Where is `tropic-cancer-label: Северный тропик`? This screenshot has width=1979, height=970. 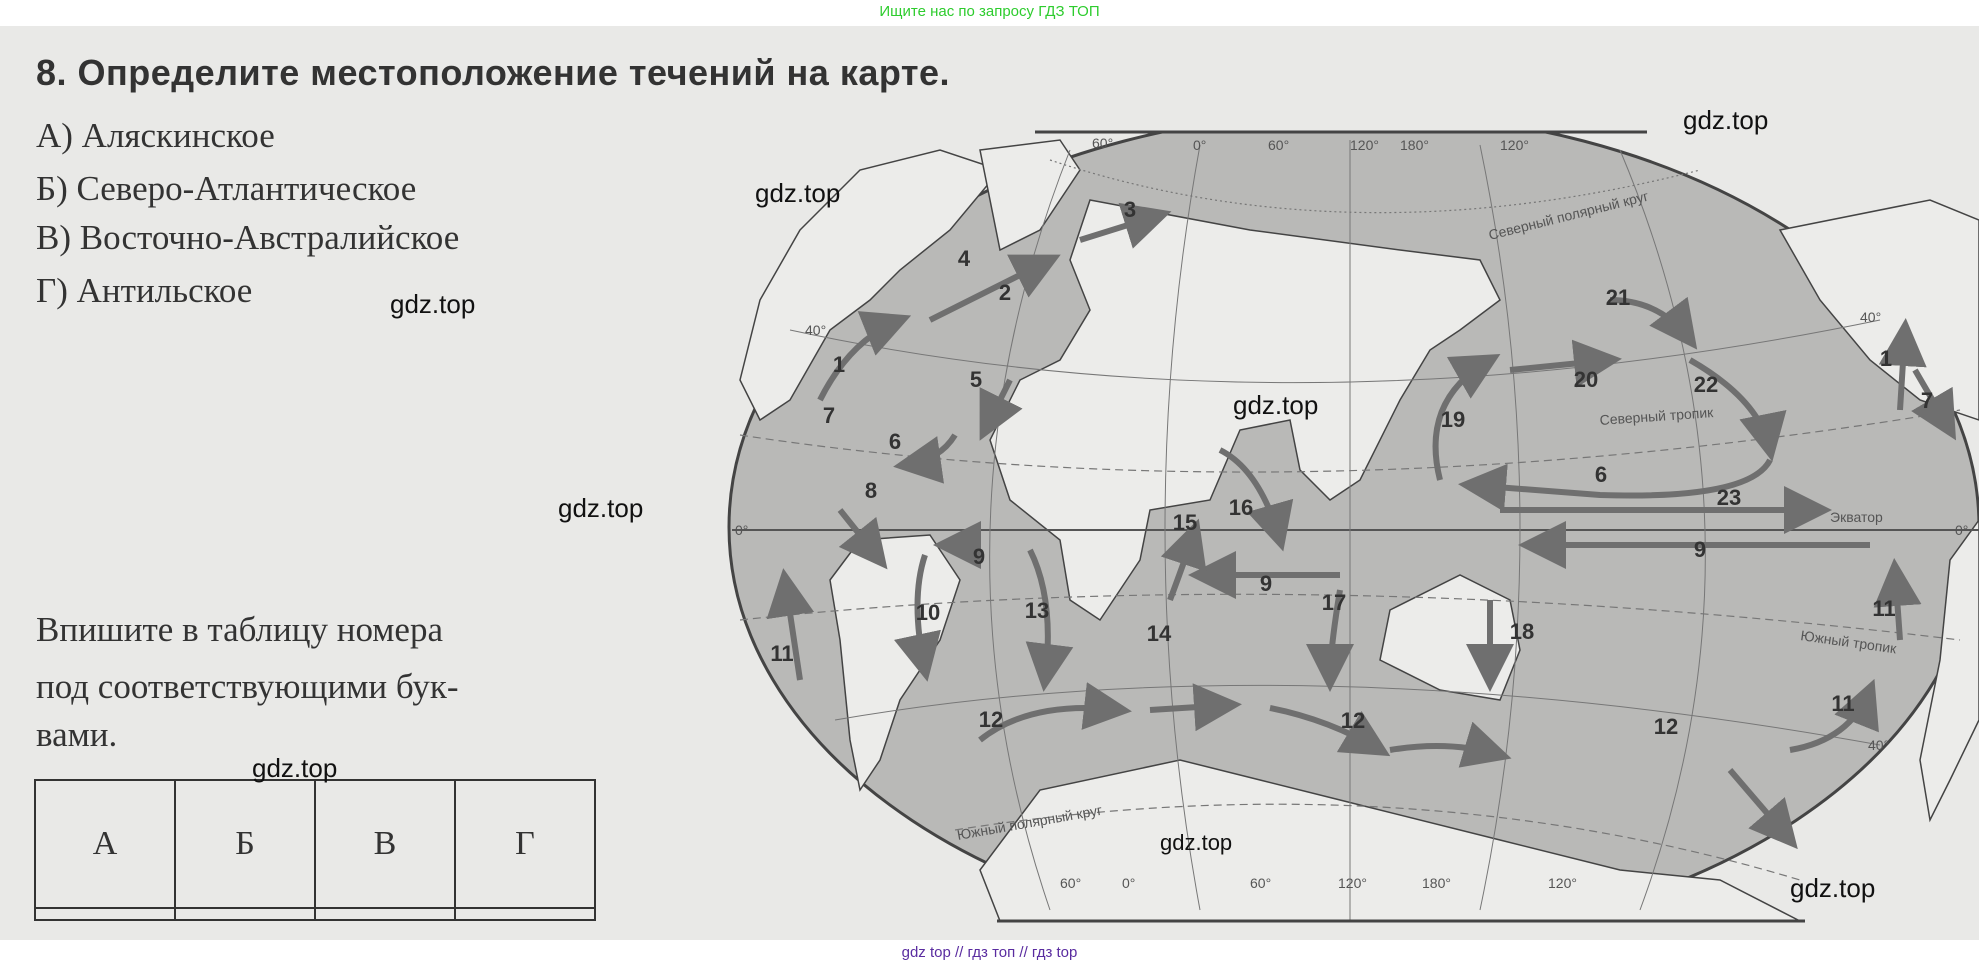 tropic-cancer-label: Северный тропик is located at coordinates (1656, 416).